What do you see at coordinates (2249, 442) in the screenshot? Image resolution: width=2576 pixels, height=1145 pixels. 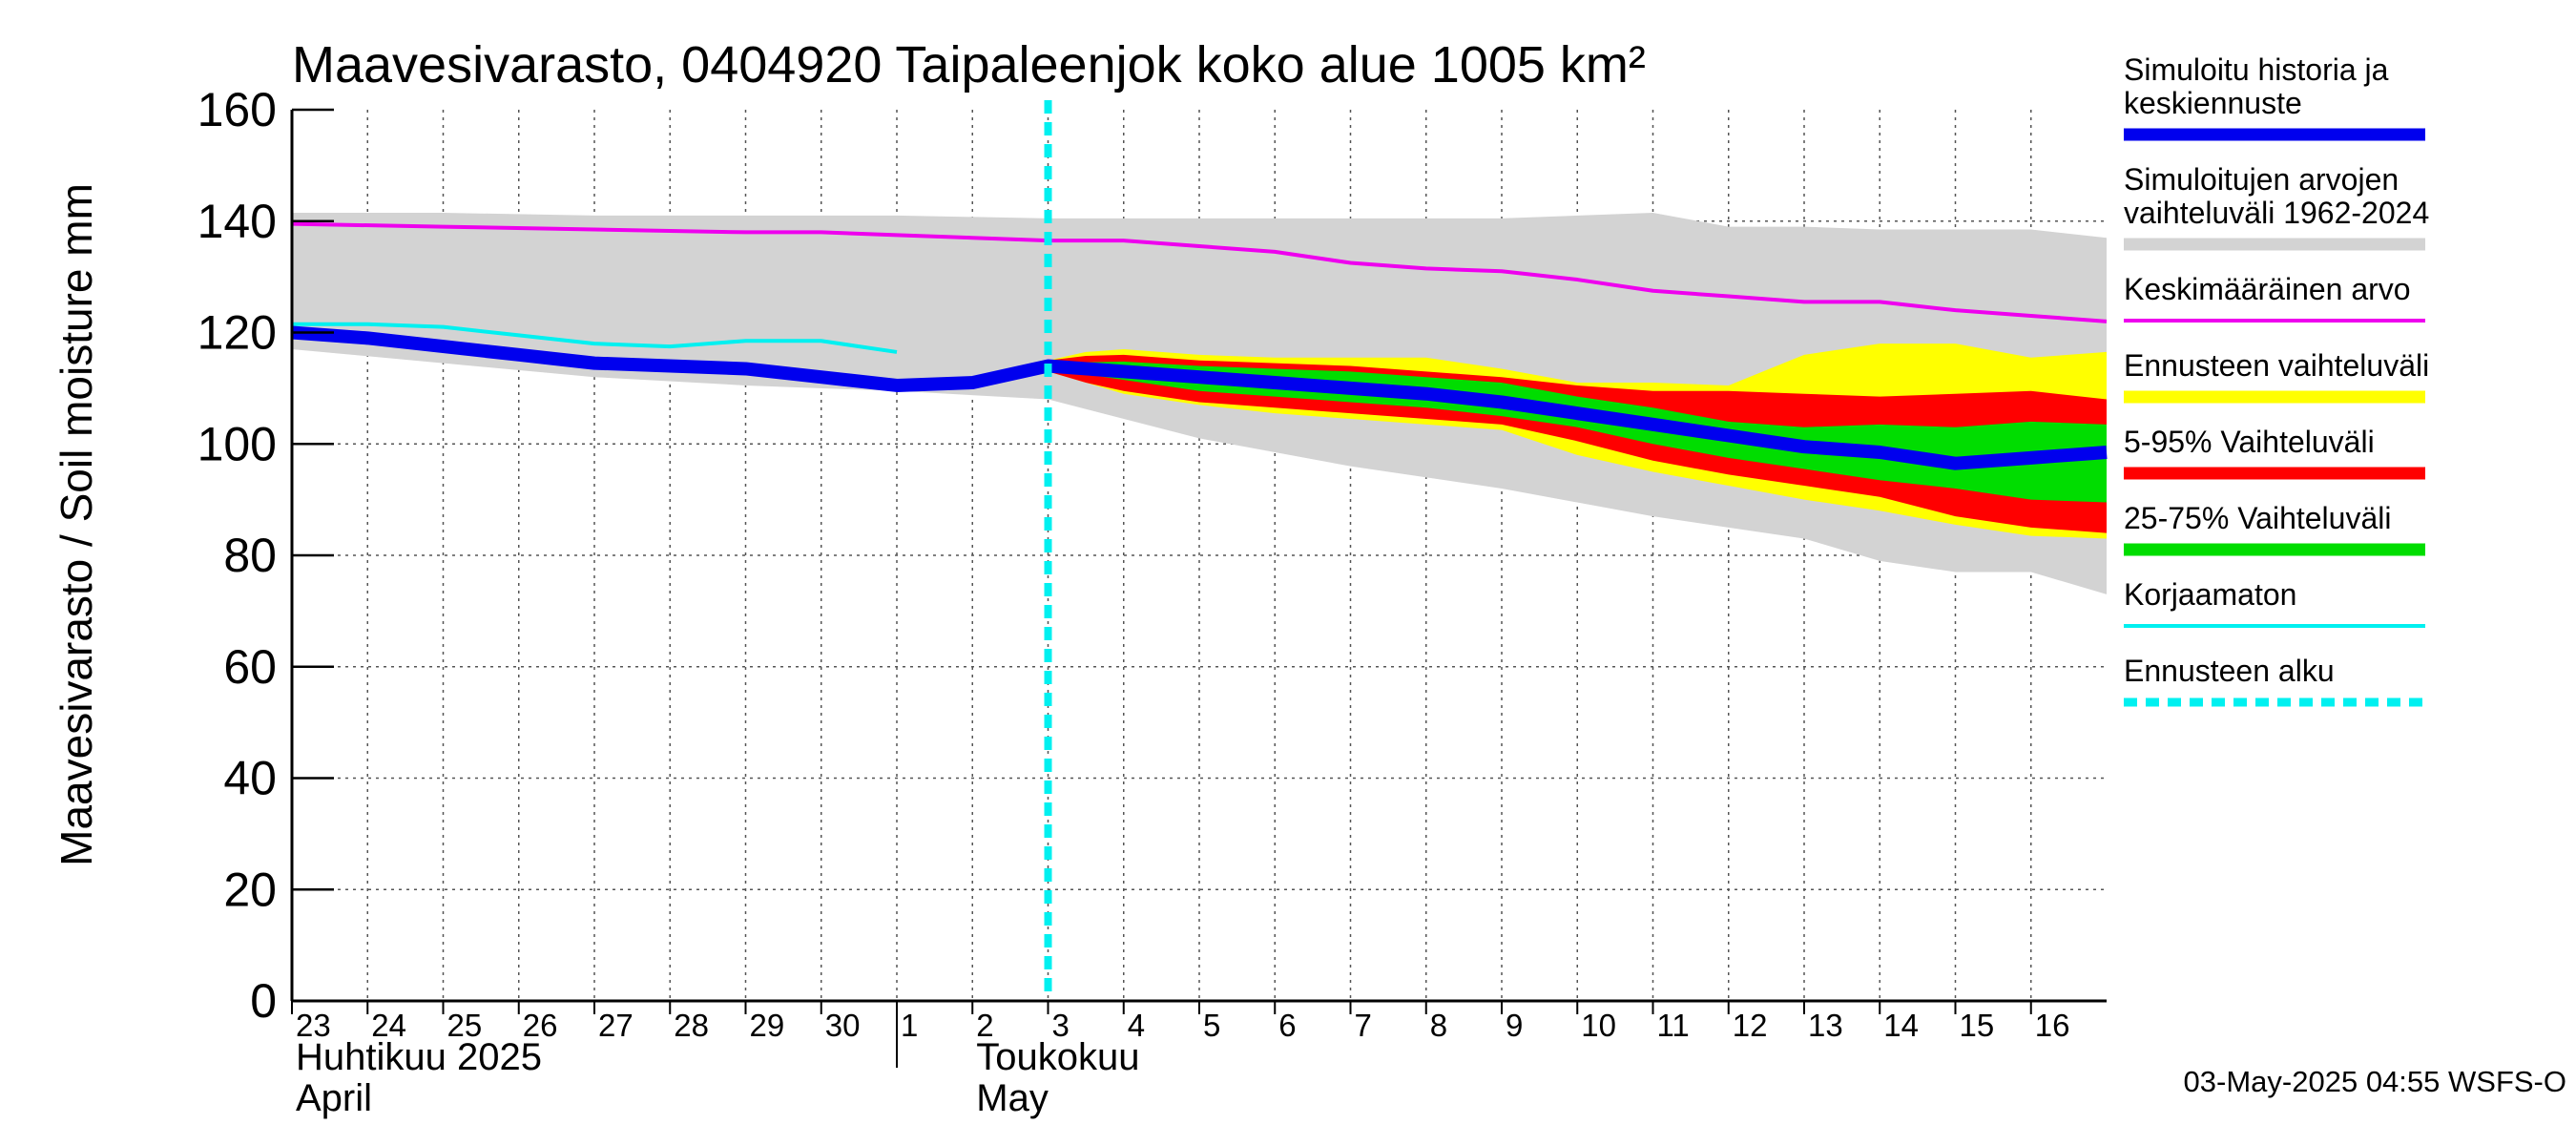 I see `legend-label: 5-95% Vaihteluväli` at bounding box center [2249, 442].